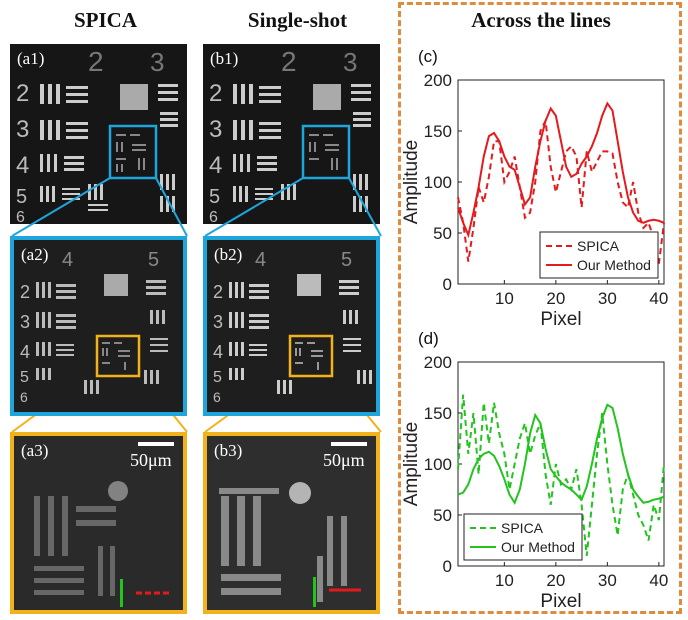 Image resolution: width=688 pixels, height=620 pixels. I want to click on panel-b2-zoom: 4 5 2 3 4 5 6, so click(291, 326).